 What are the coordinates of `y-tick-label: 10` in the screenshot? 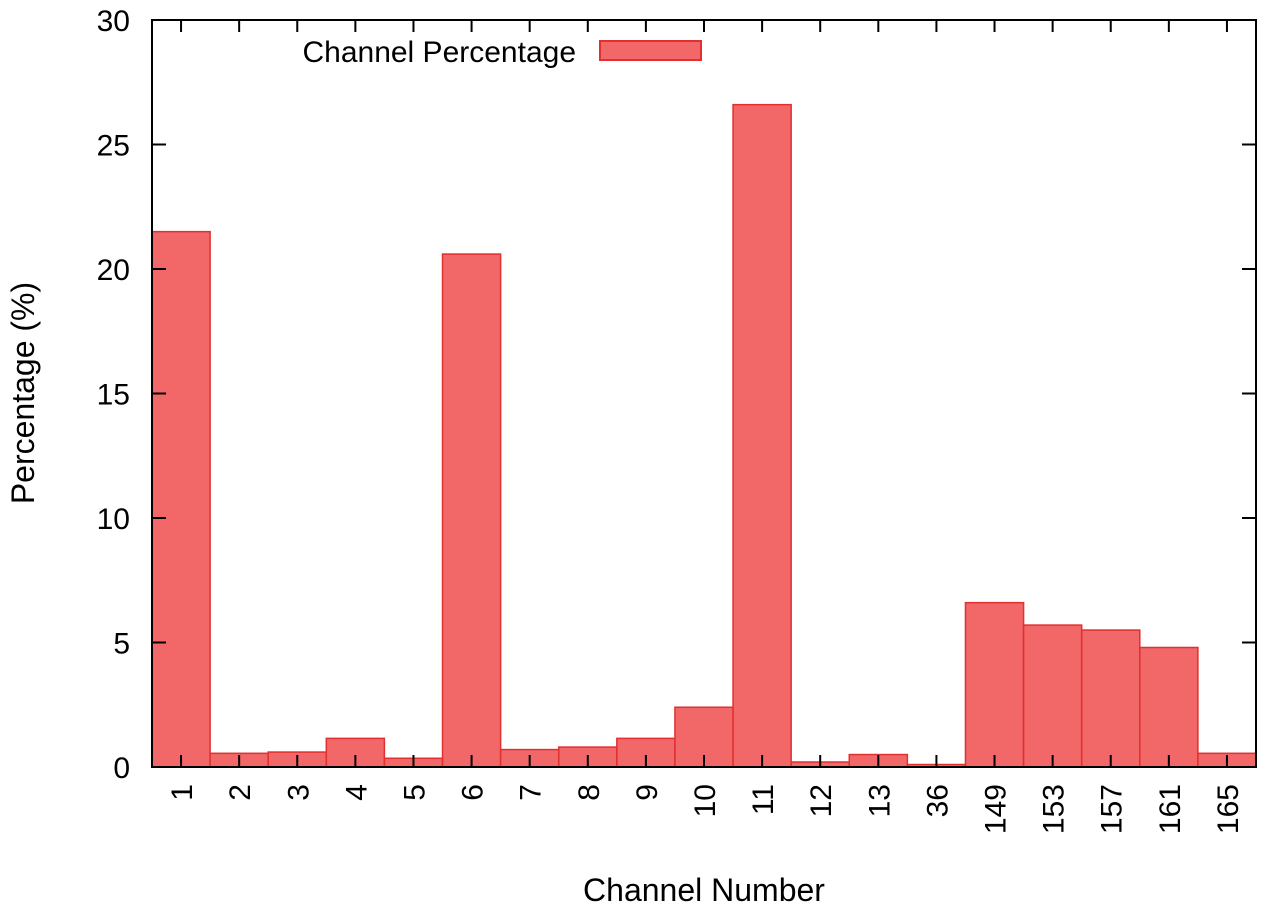 It's located at (113, 519).